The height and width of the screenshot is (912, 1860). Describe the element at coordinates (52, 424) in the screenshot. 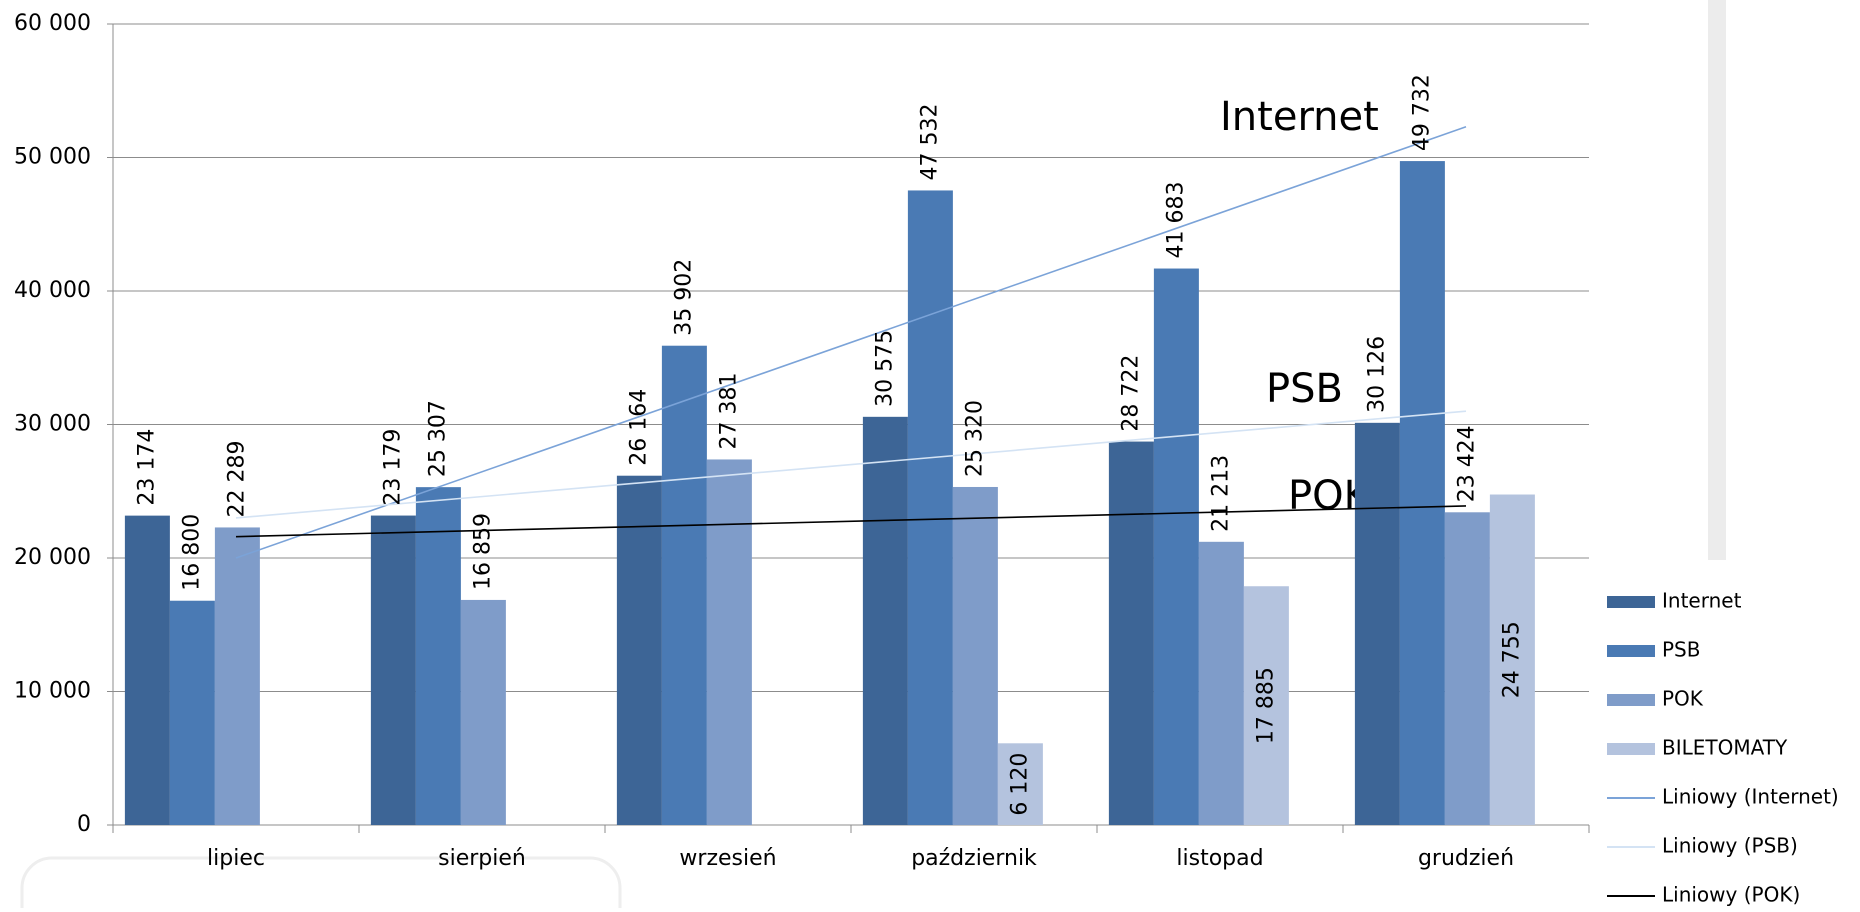

I see `y-tick-label: 30 000` at that location.